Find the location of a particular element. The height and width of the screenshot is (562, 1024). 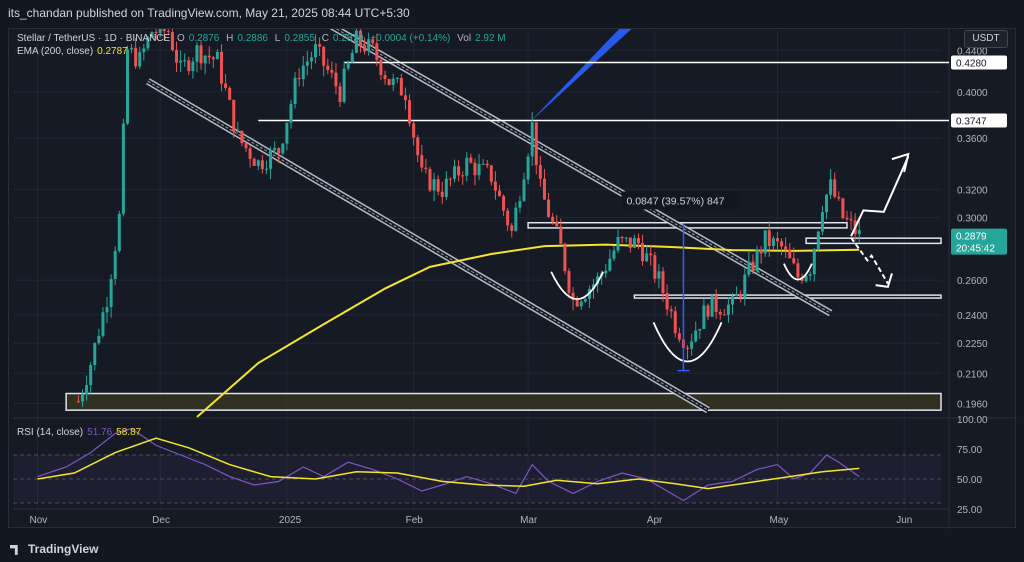

legend-volume-label: Vol is located at coordinates (464, 38).